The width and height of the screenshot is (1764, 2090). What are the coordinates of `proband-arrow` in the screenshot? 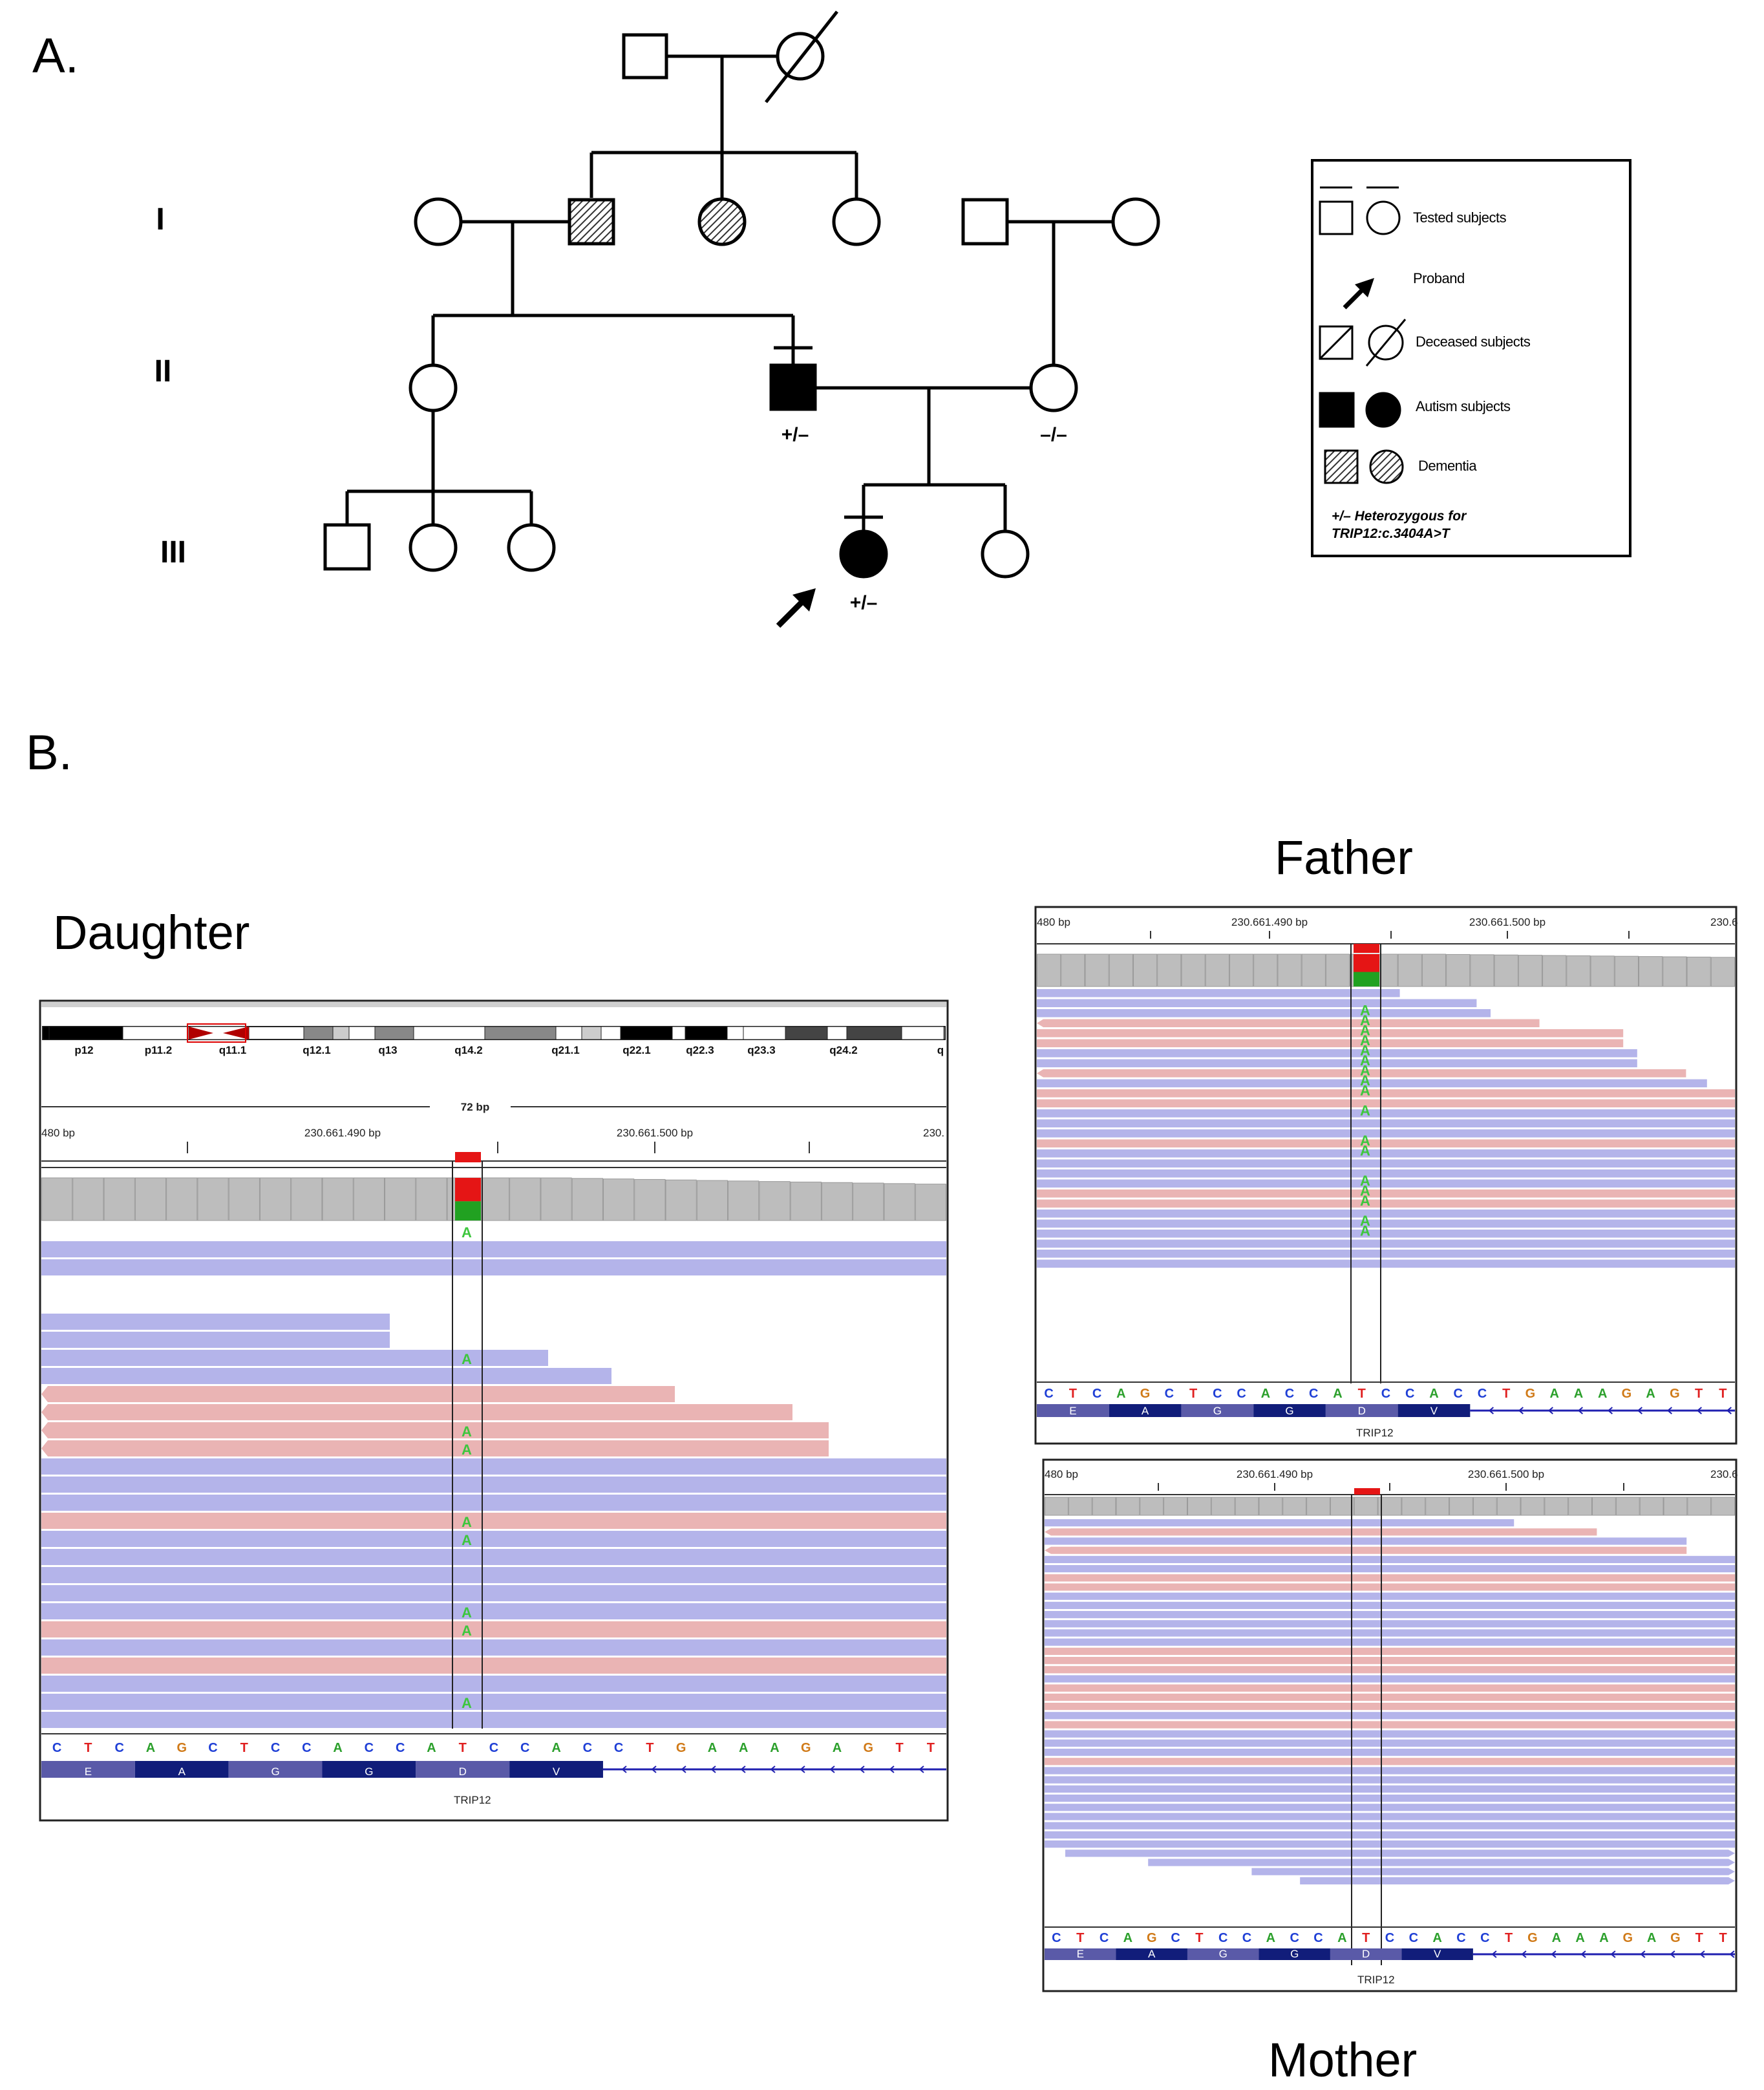 It's located at (796, 608).